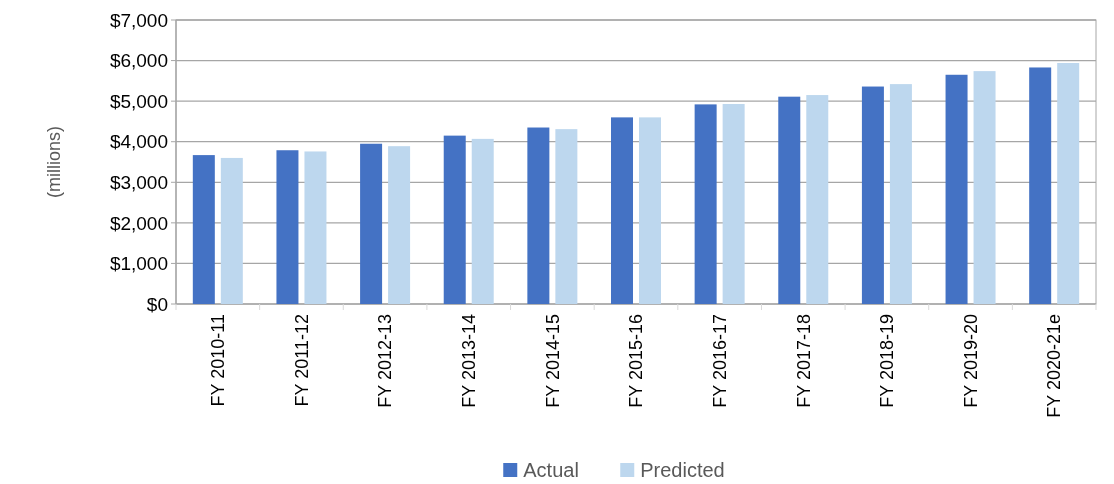  I want to click on x-tick-label: FY 2017-18, so click(803, 361).